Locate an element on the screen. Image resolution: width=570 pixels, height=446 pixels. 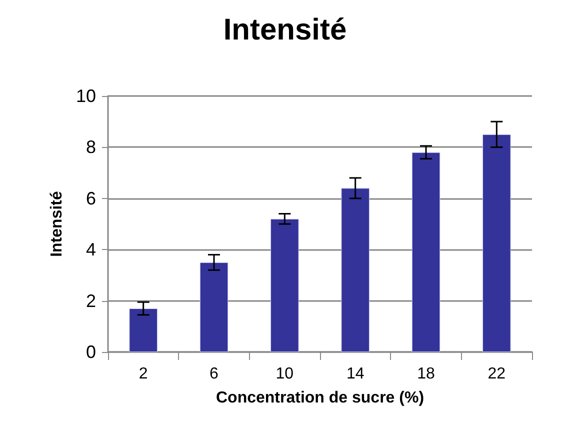
x-tick-label: 2 is located at coordinates (143, 374).